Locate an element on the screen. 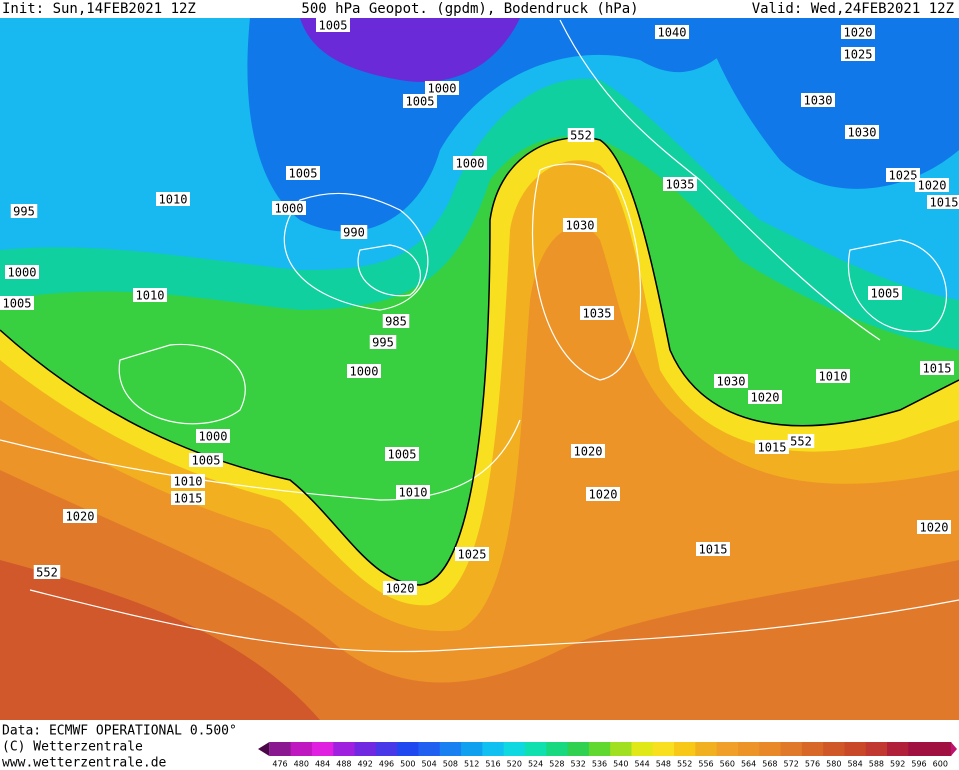  colorbar-label: 504 is located at coordinates (428, 764).